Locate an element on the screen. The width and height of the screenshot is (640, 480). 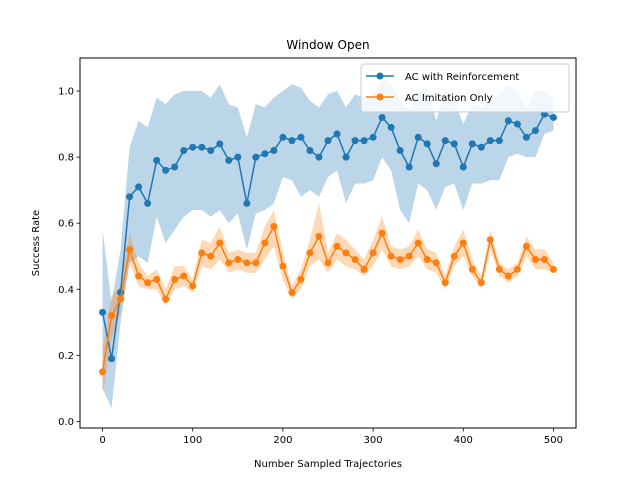
x-tick-label: 300 is located at coordinates (373, 440).